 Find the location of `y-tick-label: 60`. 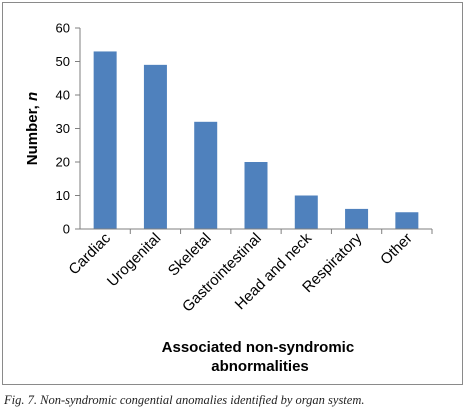

y-tick-label: 60 is located at coordinates (63, 28).